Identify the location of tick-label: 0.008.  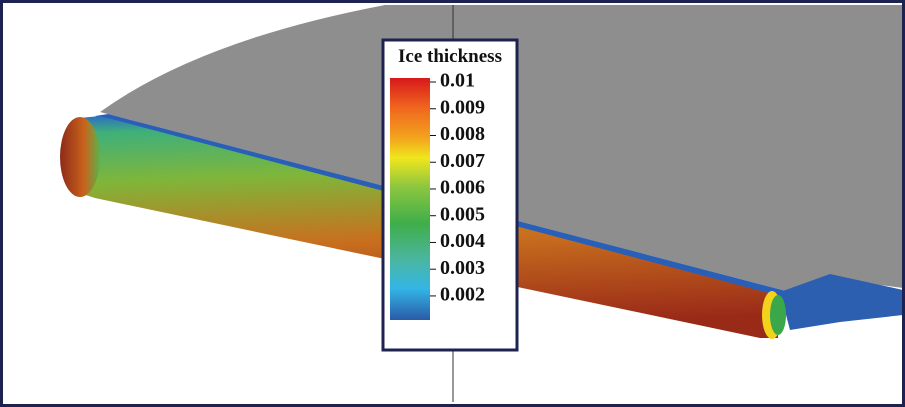
(462, 134).